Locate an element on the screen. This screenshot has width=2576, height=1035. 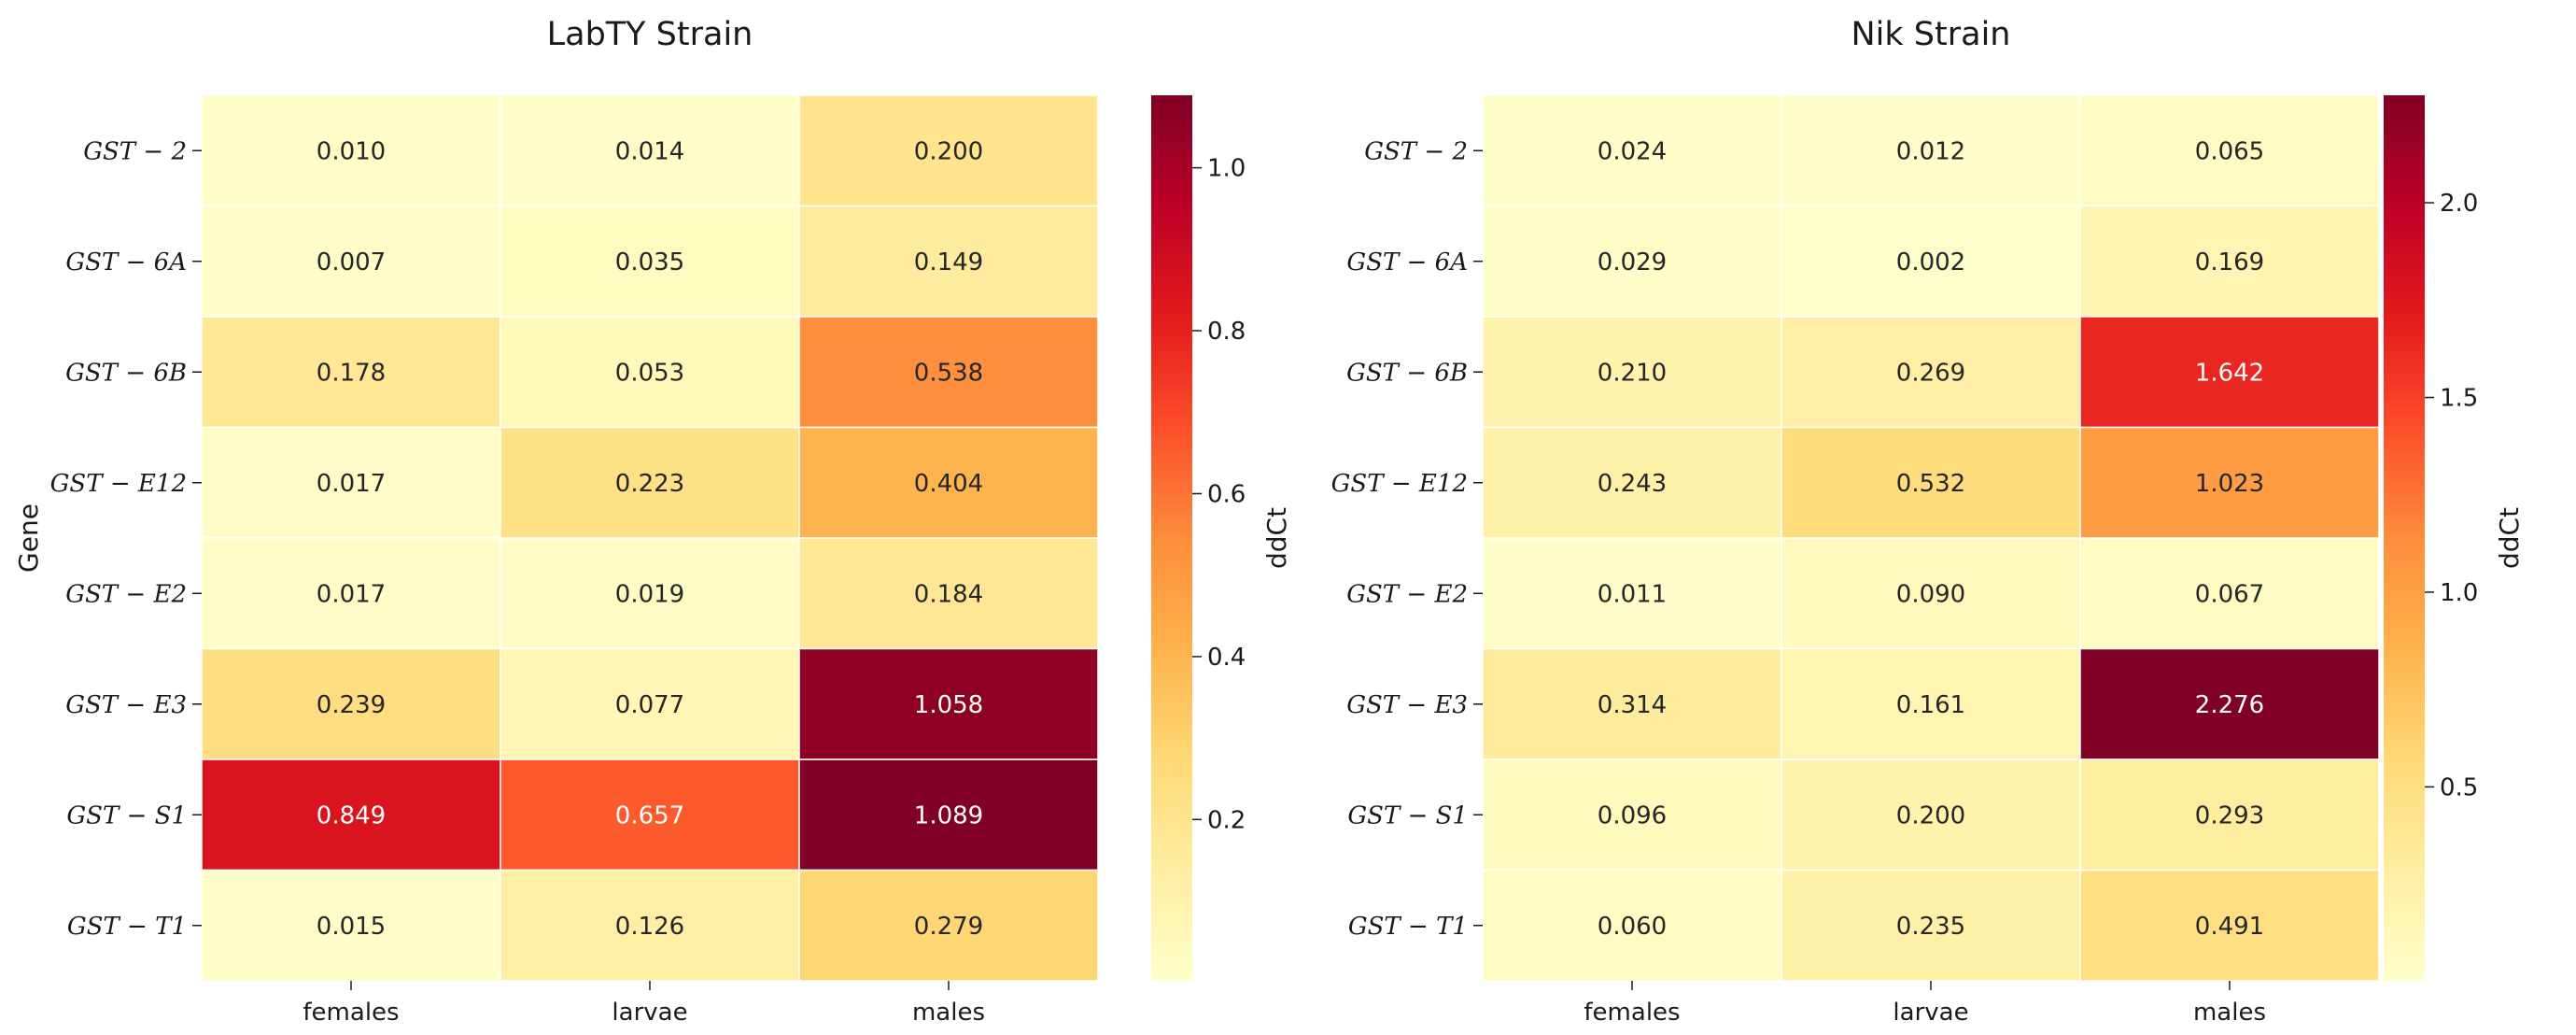
labty-cell-6a-females is located at coordinates (351, 261).